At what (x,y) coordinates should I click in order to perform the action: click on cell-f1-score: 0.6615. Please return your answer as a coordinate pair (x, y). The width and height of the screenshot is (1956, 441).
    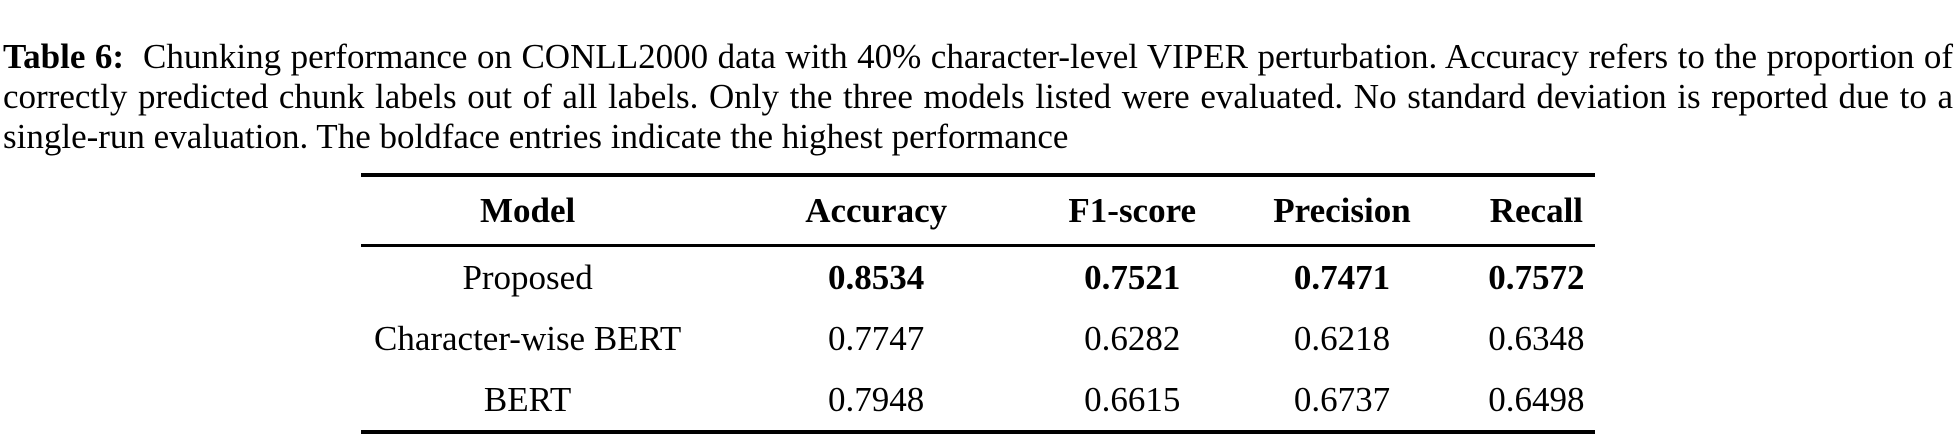
    Looking at the image, I should click on (1132, 399).